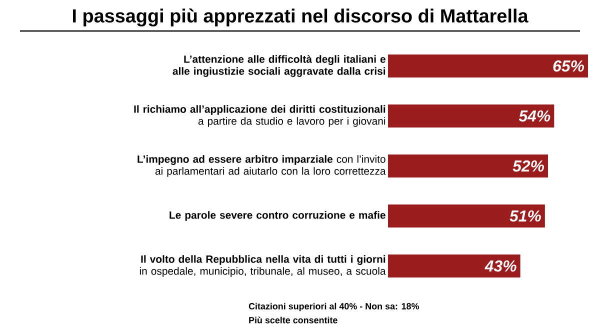  Describe the element at coordinates (278, 216) in the screenshot. I see `y-tick-label: Le parole severe contro corruzione e mafie` at that location.